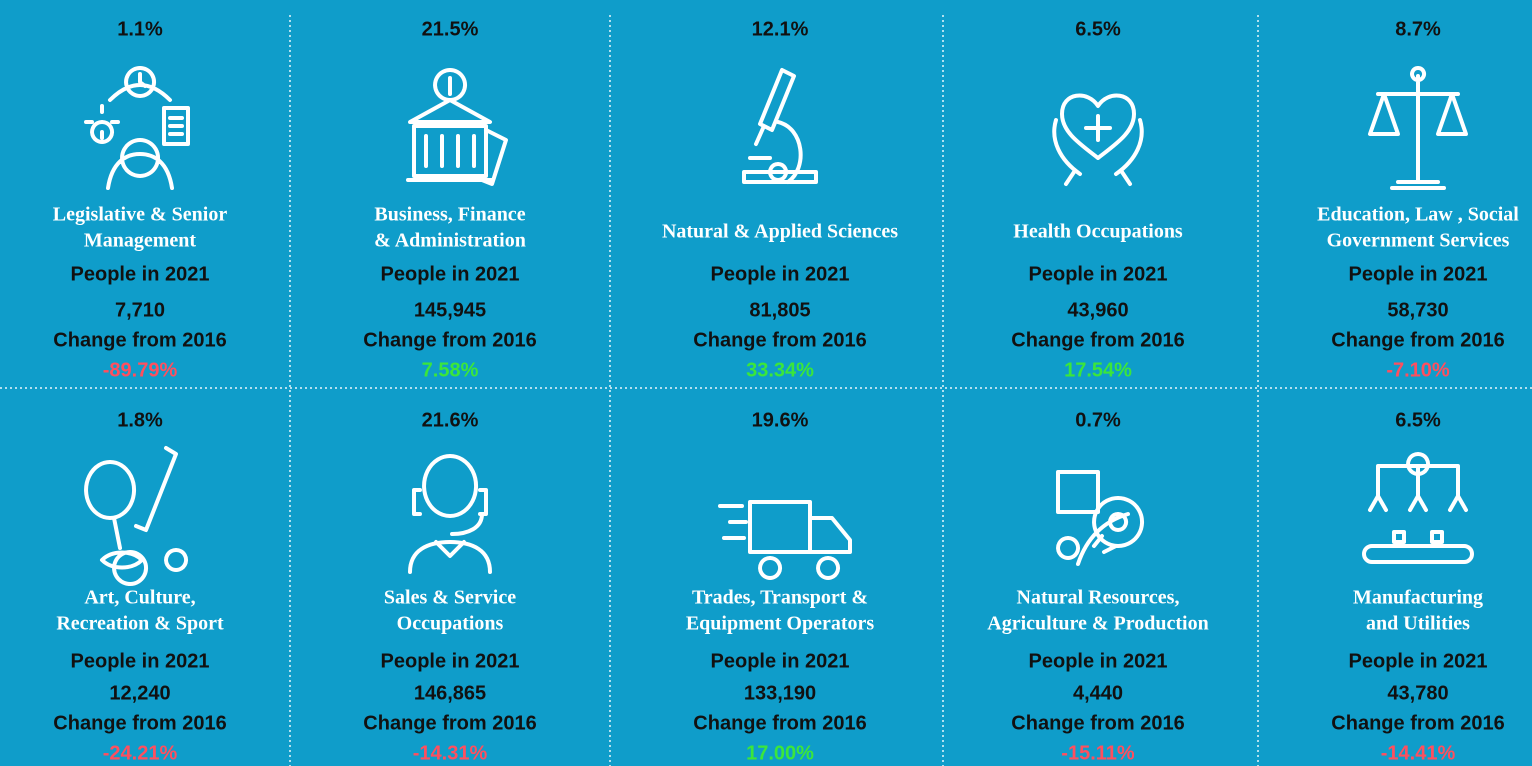  Describe the element at coordinates (450, 29) in the screenshot. I see `share: 21.5%` at that location.